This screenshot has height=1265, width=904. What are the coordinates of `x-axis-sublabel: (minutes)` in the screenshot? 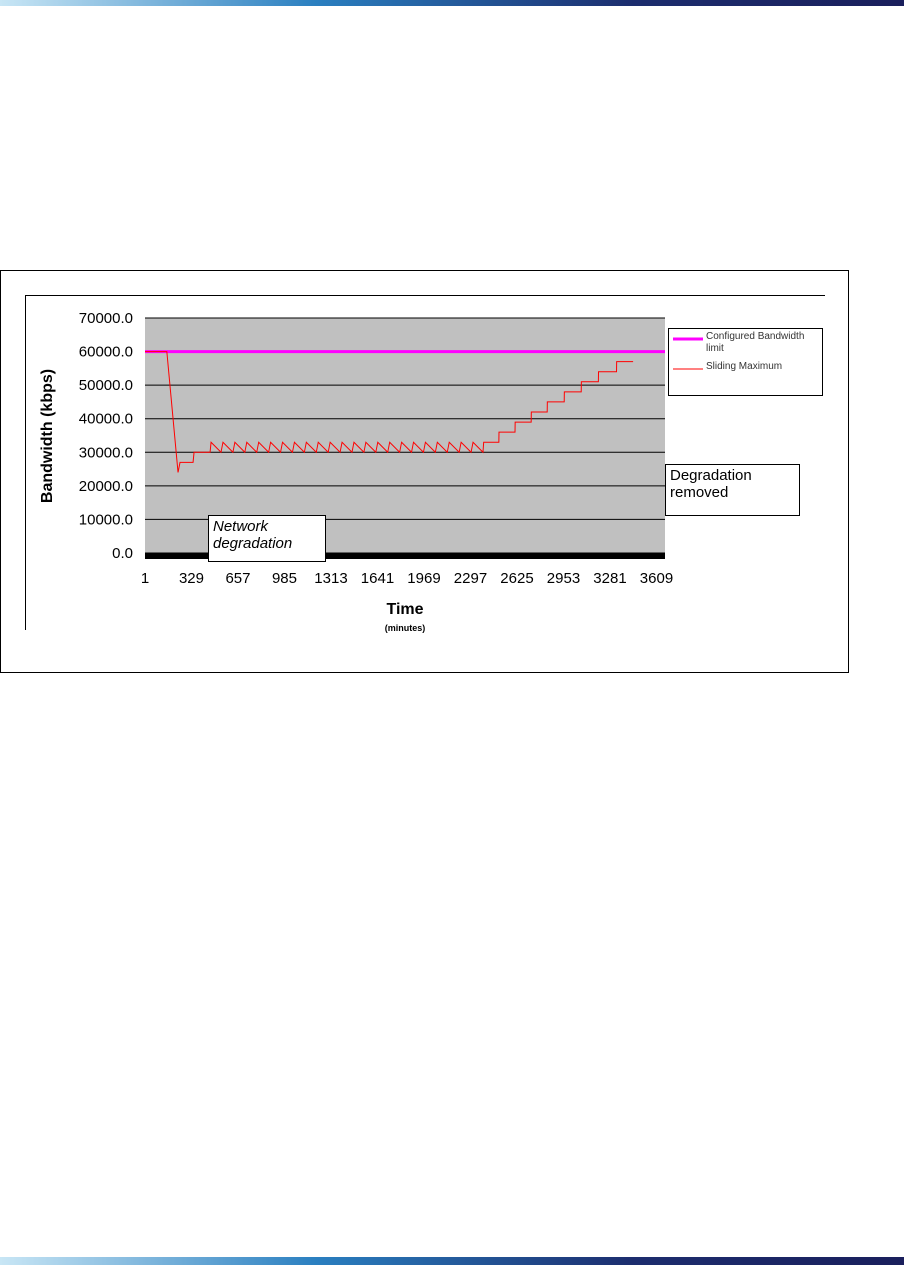 It's located at (405, 628).